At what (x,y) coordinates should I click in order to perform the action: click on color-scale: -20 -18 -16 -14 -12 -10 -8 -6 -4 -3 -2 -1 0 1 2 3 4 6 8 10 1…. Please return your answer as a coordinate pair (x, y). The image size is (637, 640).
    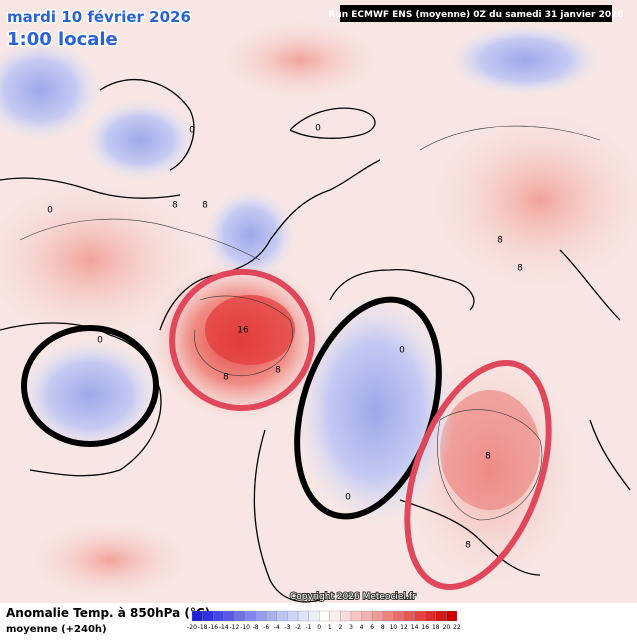
    Looking at the image, I should click on (324, 620).